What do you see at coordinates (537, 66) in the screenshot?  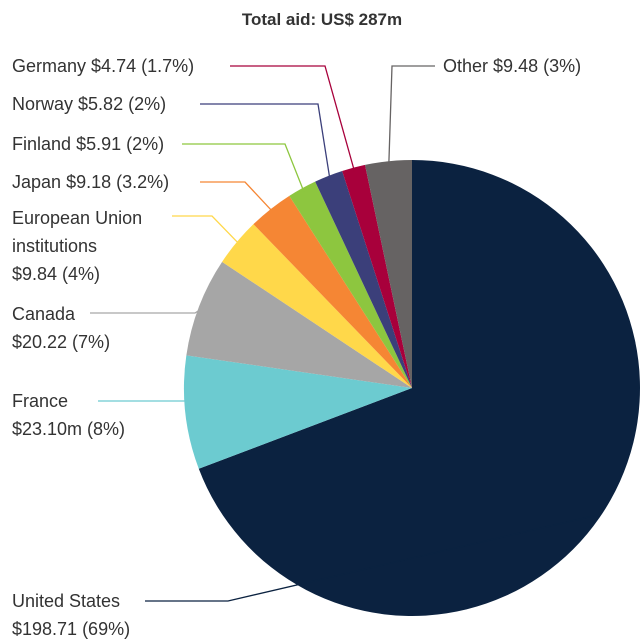 I see `value-label: $9.48 (3%)` at bounding box center [537, 66].